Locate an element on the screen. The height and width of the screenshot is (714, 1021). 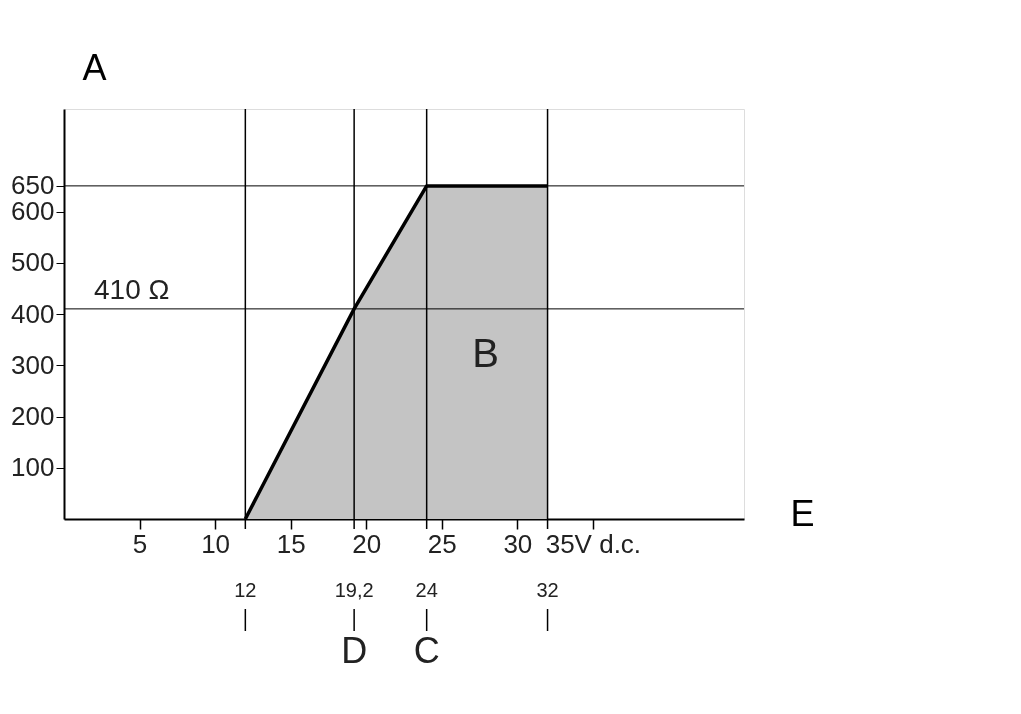
y-tick-label: 400 is located at coordinates (33, 313).